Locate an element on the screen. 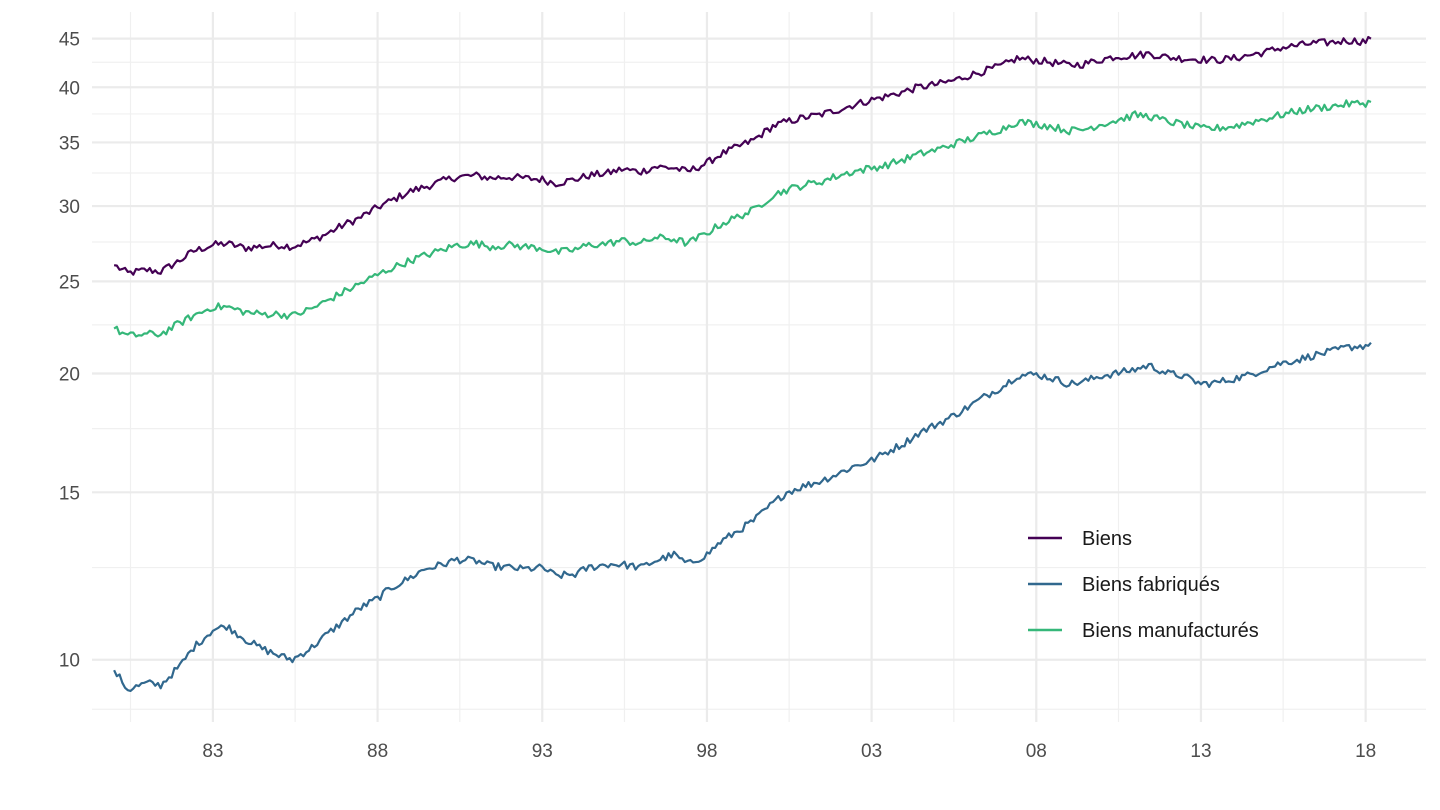 This screenshot has width=1440, height=810. y-tick-label: 10 is located at coordinates (69, 661).